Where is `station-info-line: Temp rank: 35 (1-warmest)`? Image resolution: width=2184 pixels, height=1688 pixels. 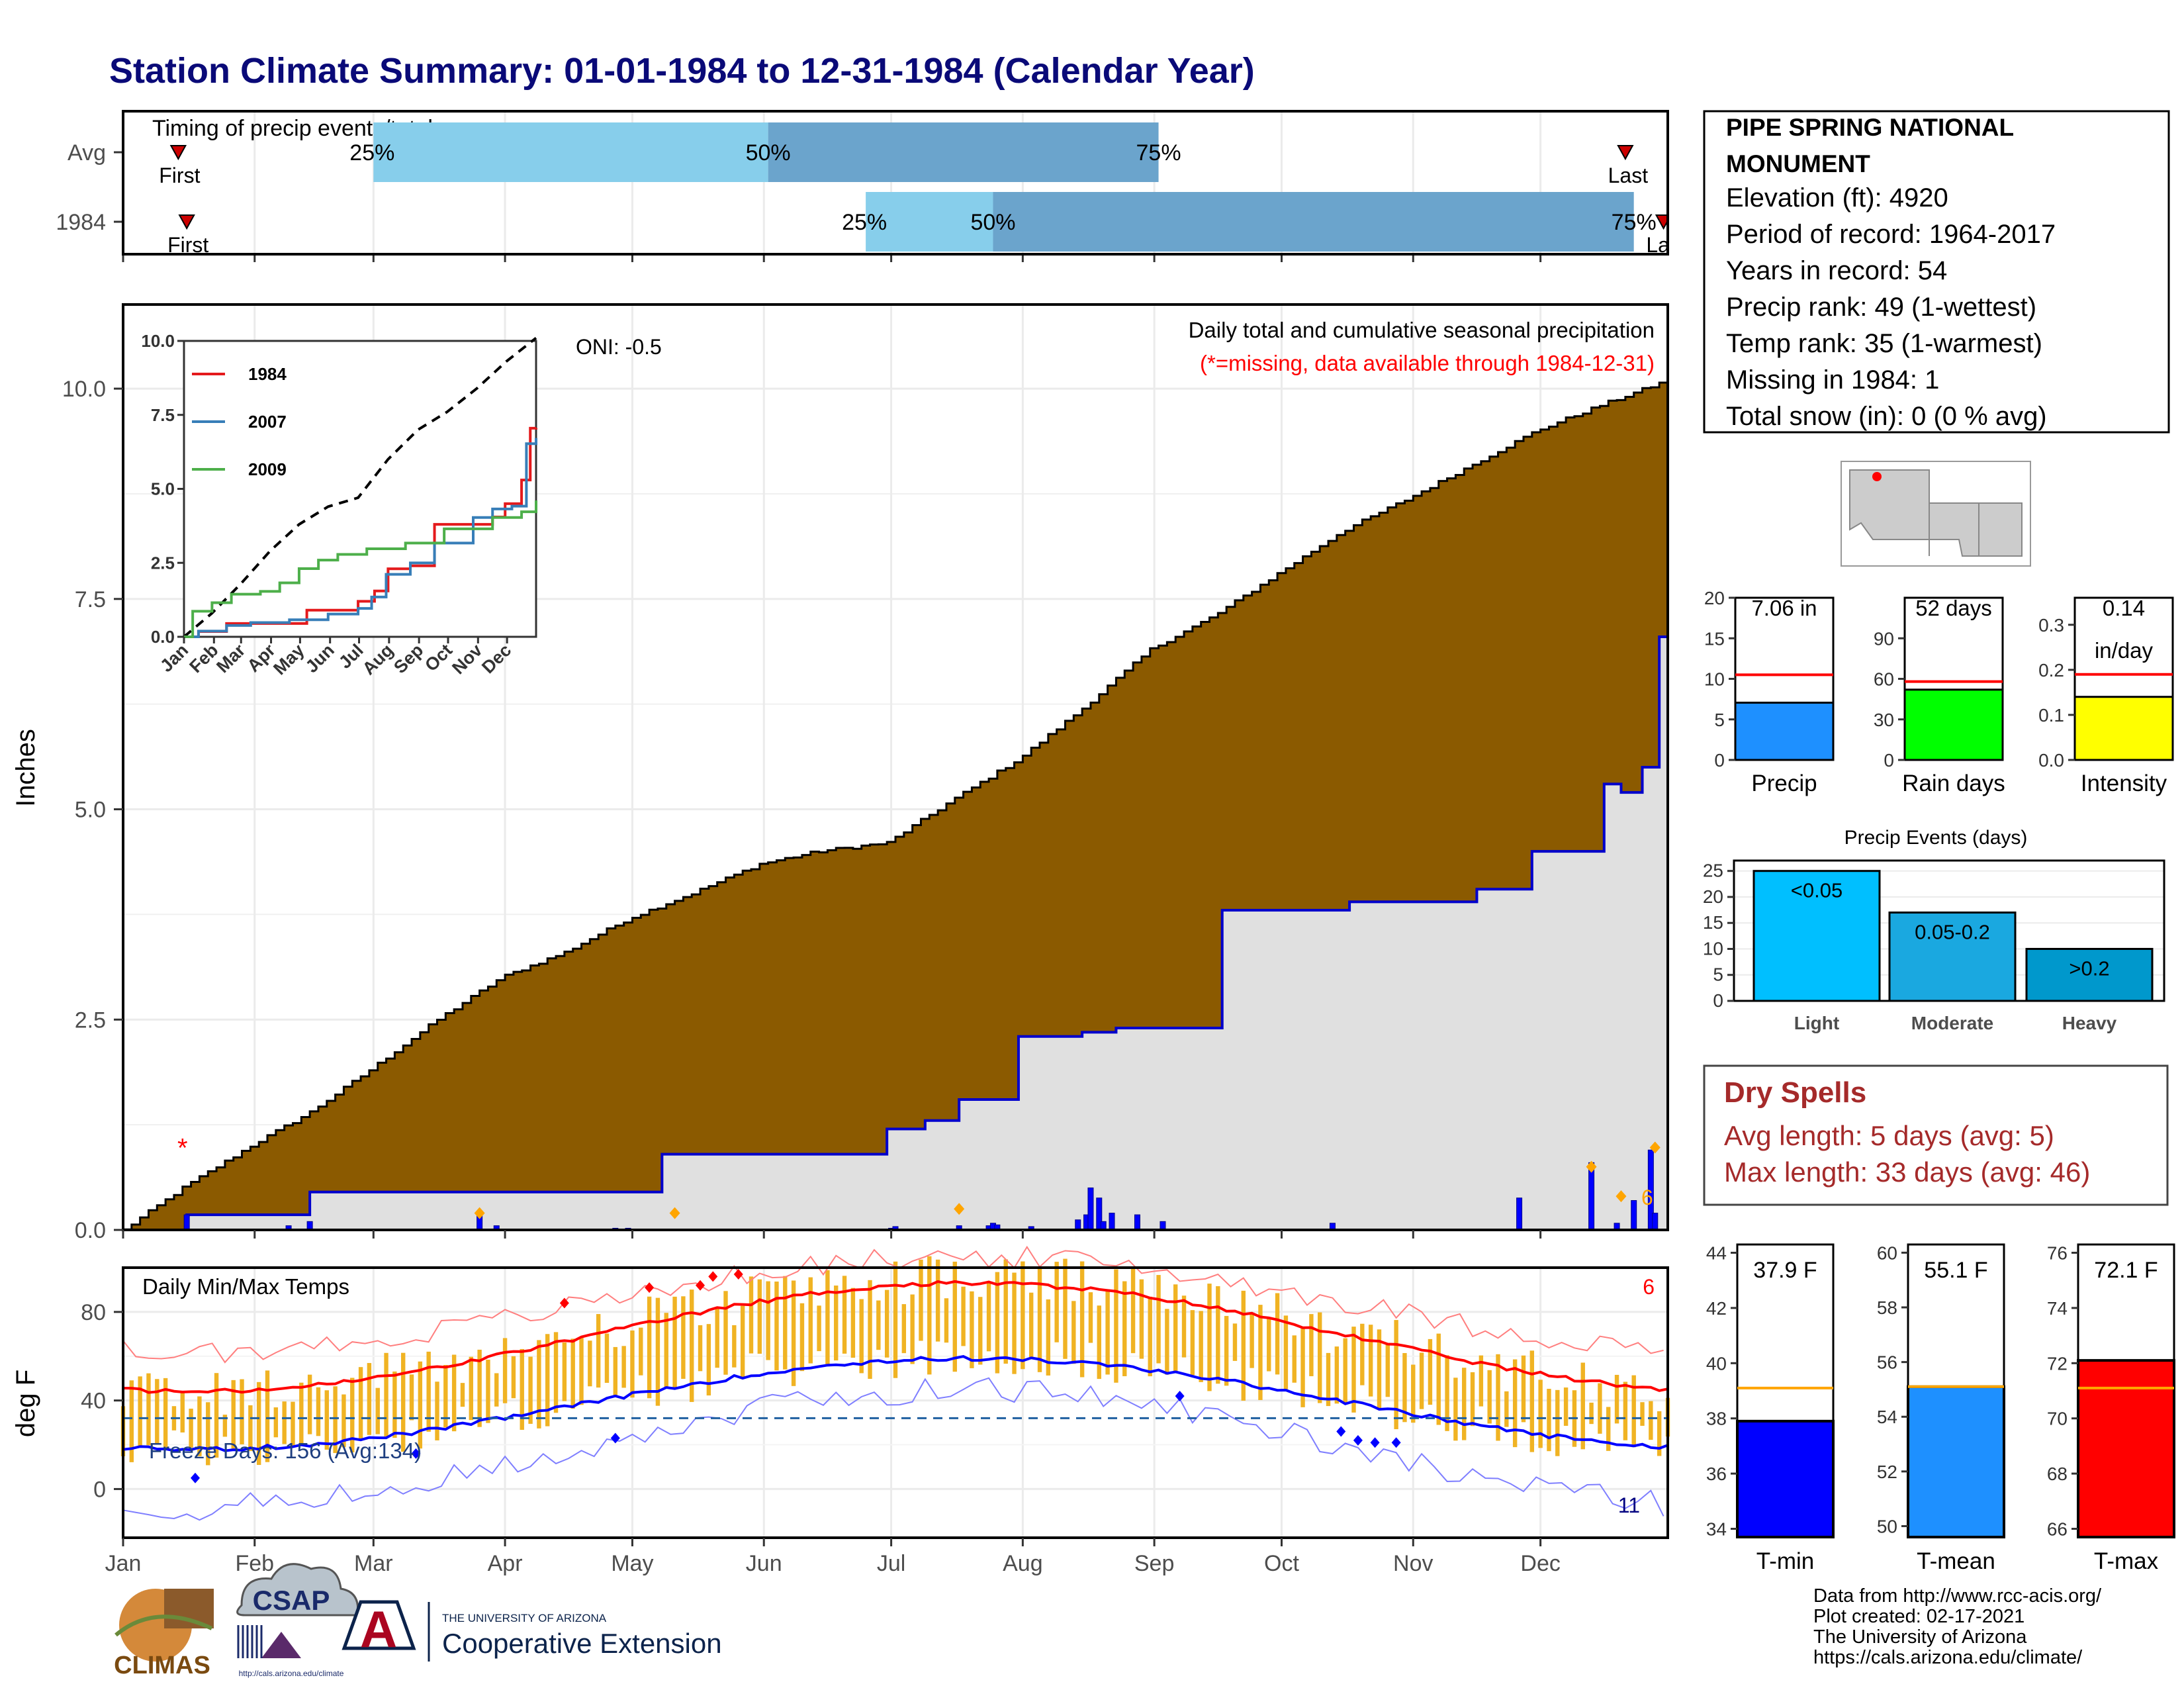
station-info-line: Temp rank: 35 (1-warmest) is located at coordinates (1884, 343).